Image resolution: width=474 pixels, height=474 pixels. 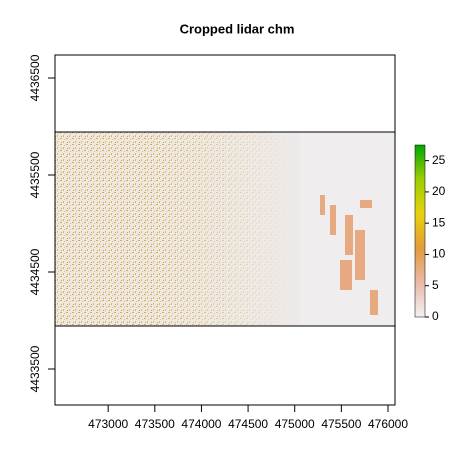 What do you see at coordinates (35, 368) in the screenshot?
I see `y-tick-label: 4433500` at bounding box center [35, 368].